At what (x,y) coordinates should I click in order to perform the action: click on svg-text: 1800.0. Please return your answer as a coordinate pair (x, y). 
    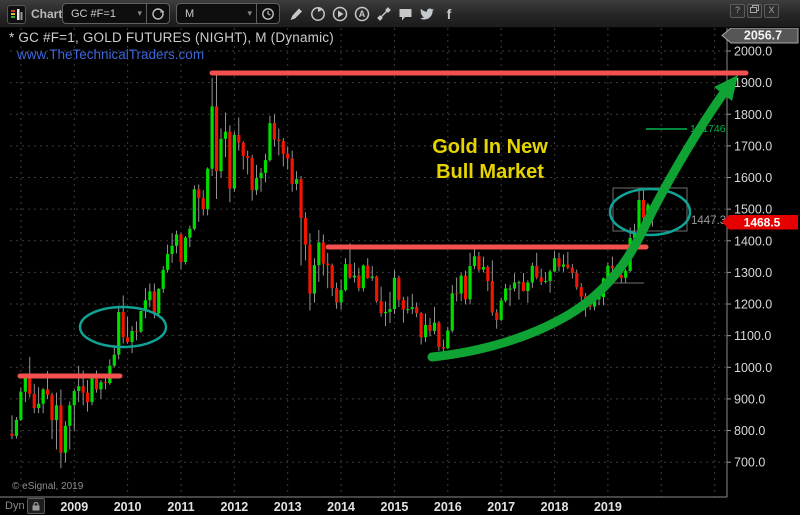
    Looking at the image, I should click on (753, 115).